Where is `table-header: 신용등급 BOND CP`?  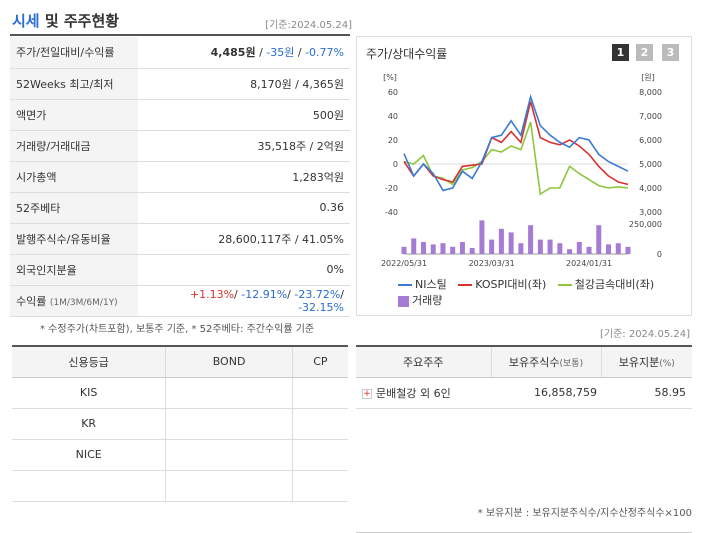 table-header: 신용등급 BOND CP is located at coordinates (180, 361).